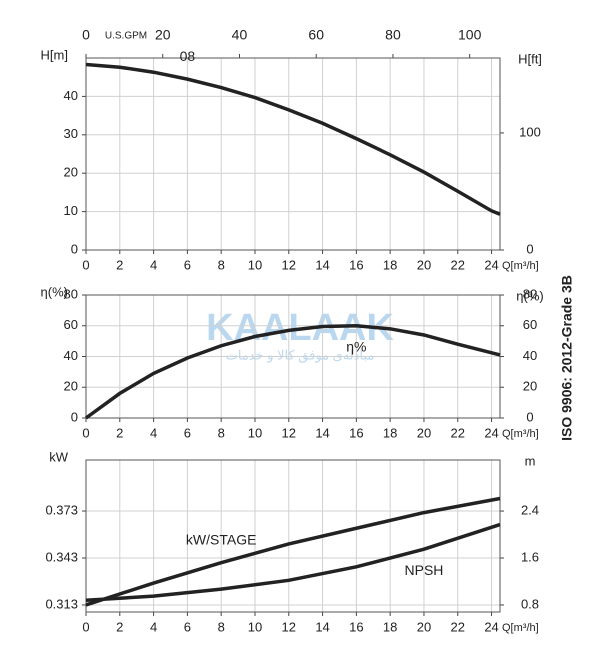 The width and height of the screenshot is (597, 667). What do you see at coordinates (424, 570) in the screenshot?
I see `curve-label: NPSH` at bounding box center [424, 570].